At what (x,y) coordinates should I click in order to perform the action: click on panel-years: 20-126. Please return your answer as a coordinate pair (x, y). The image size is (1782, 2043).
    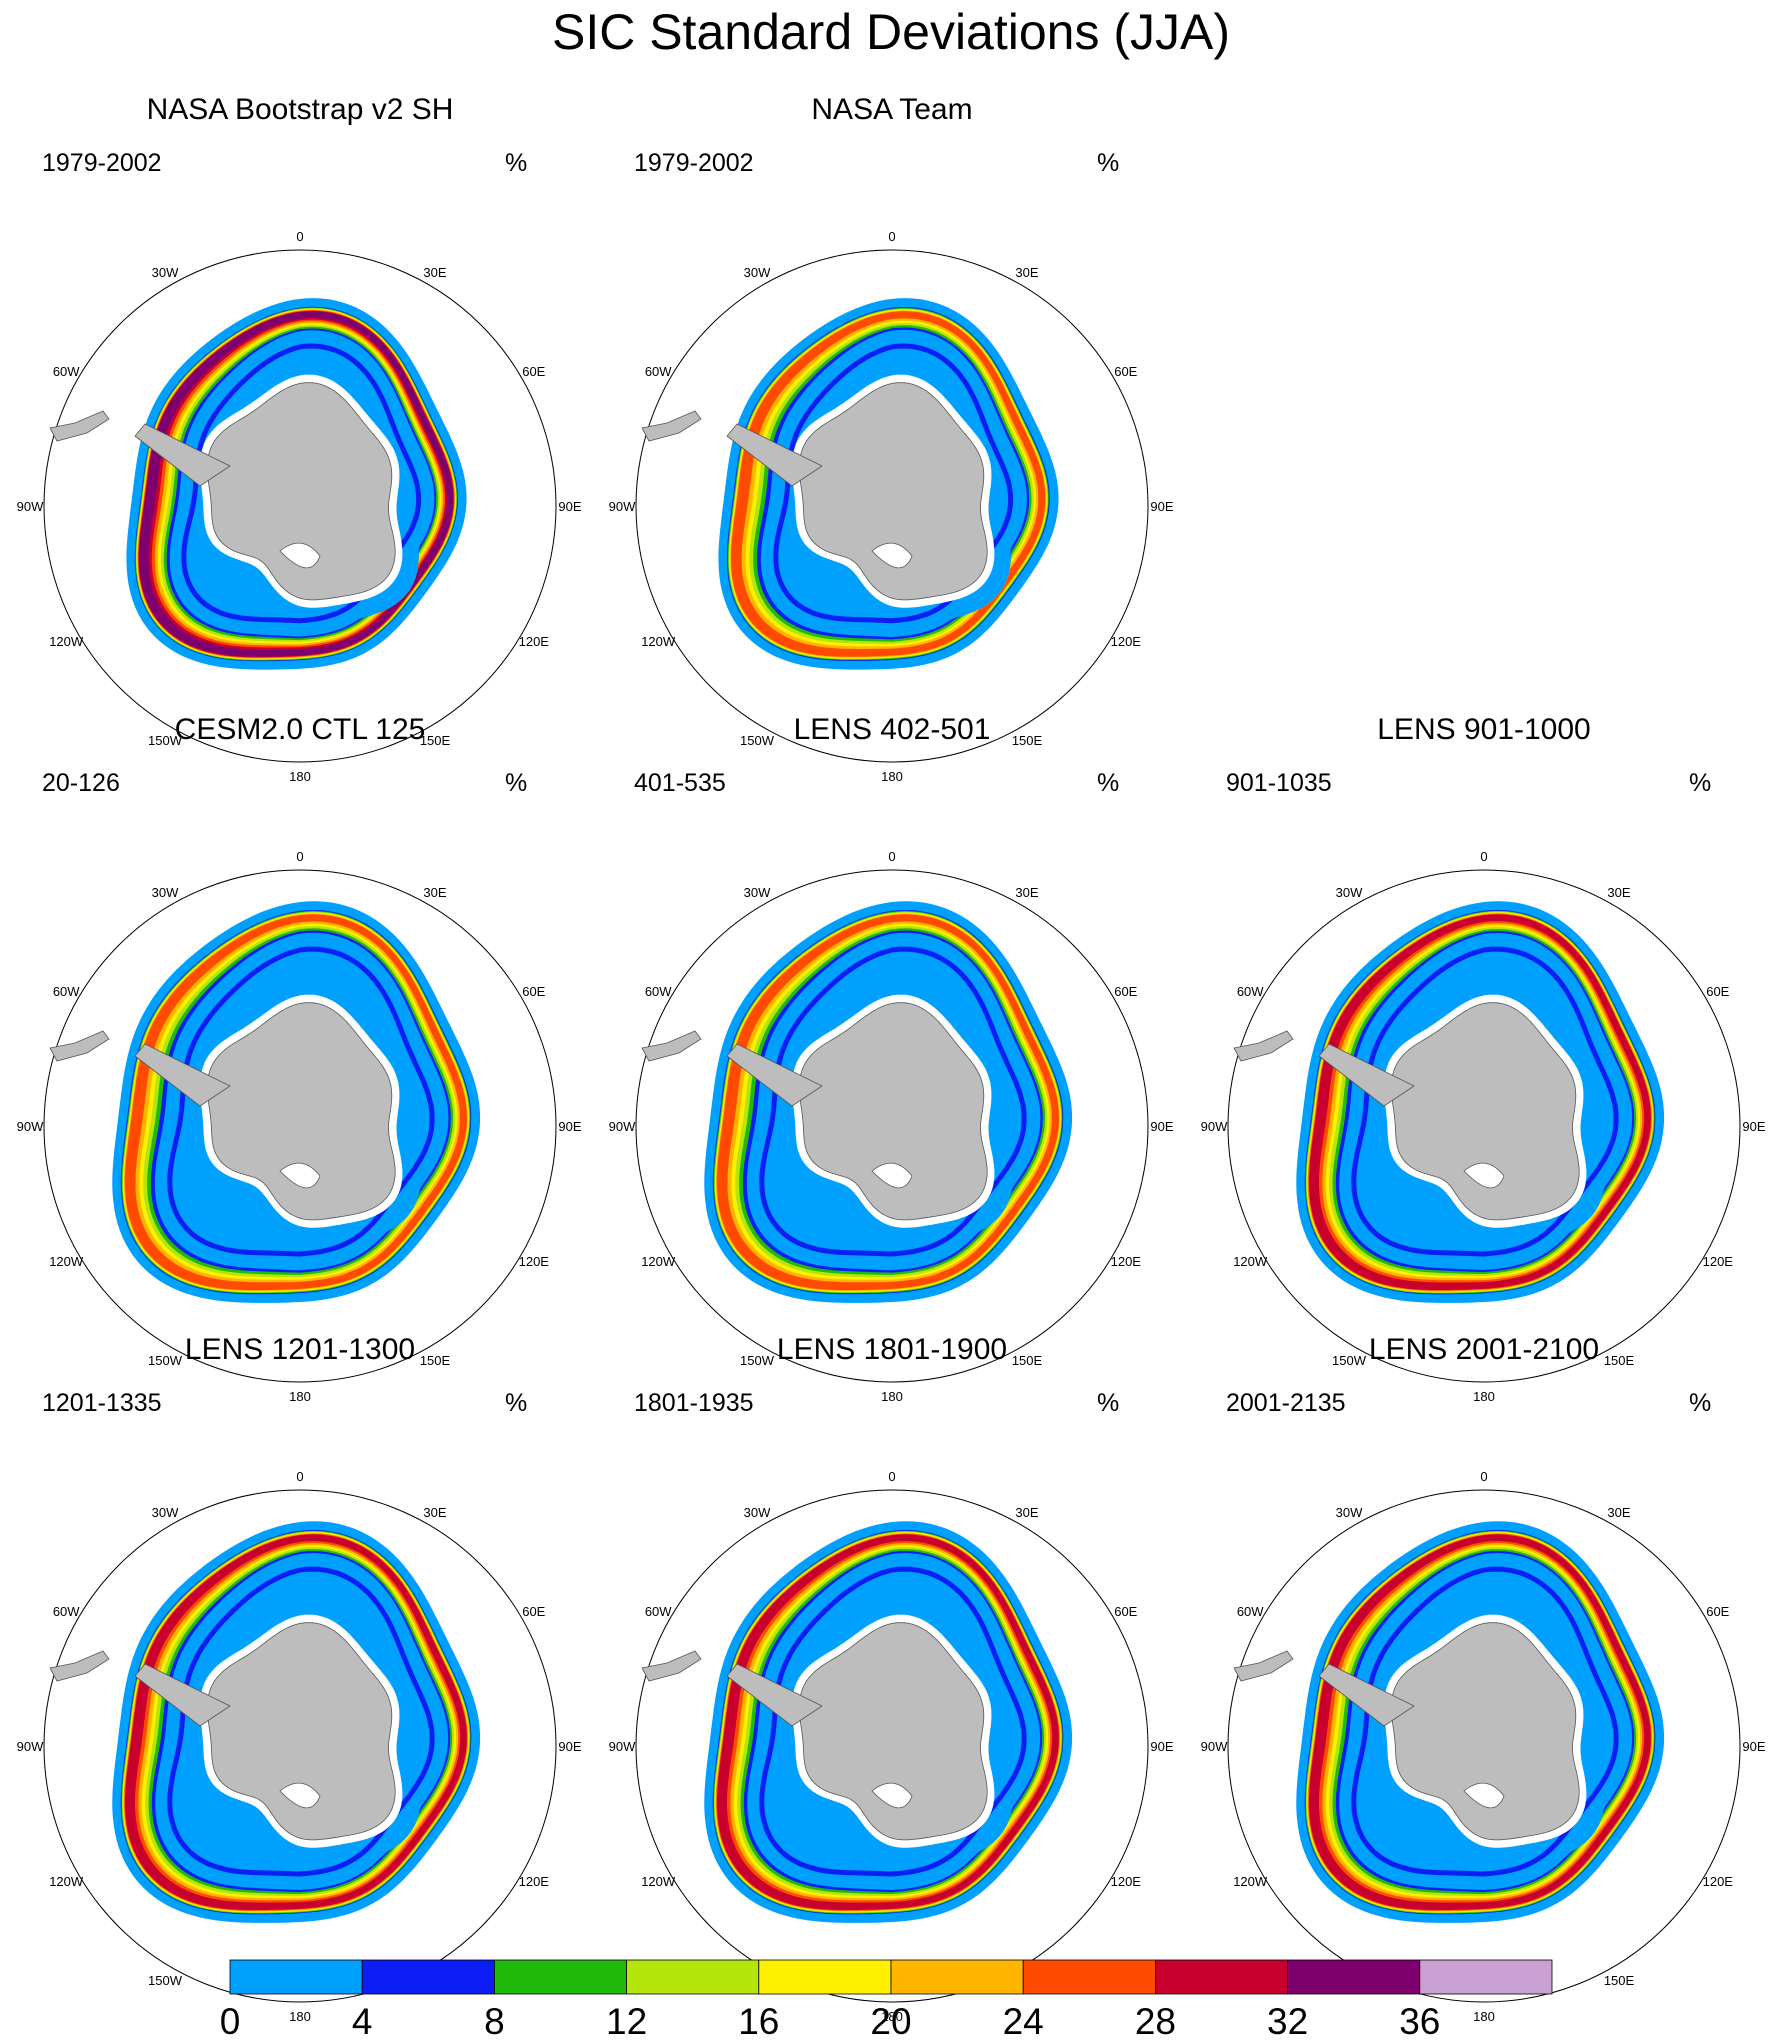
    Looking at the image, I should click on (81, 783).